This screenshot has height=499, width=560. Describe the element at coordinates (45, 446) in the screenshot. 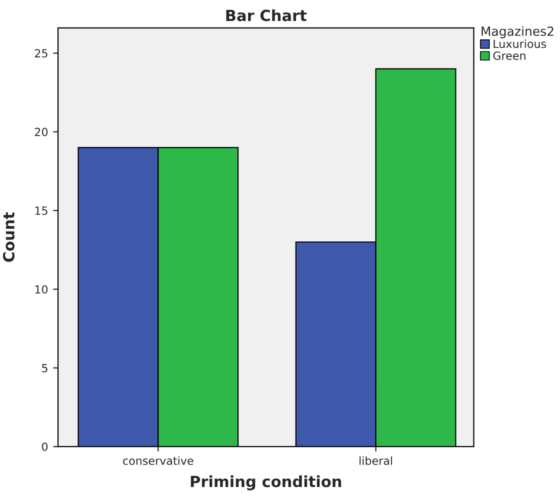

I see `y-tick-label: 0` at that location.